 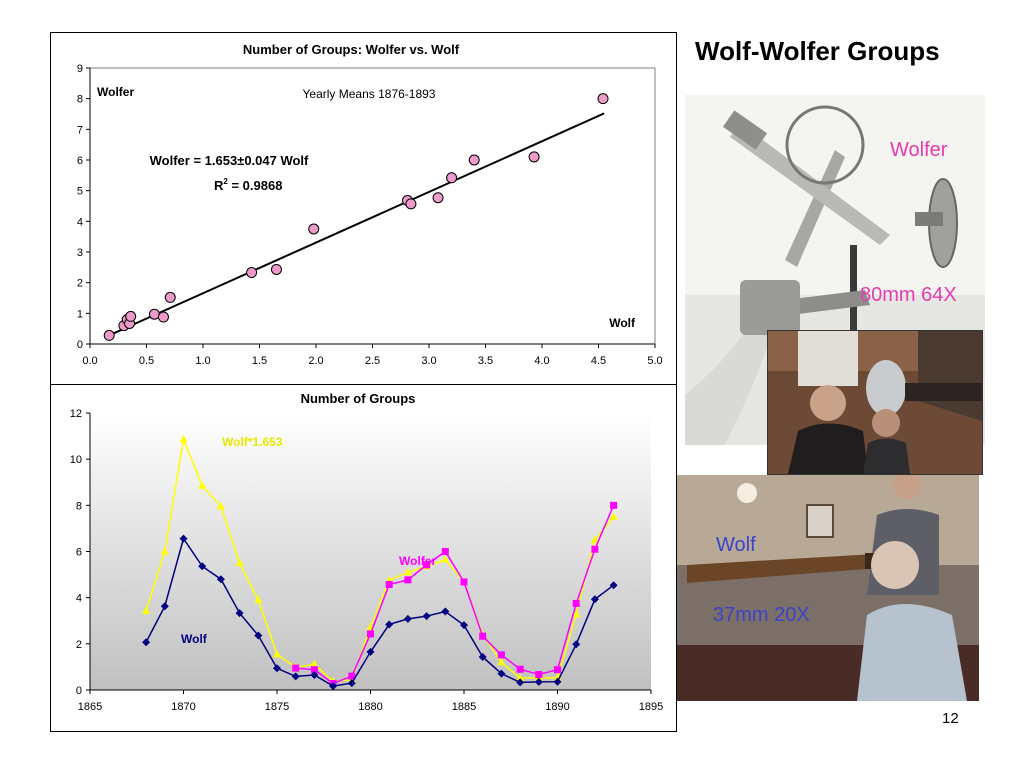 I want to click on scatter-y-tick-label: 7, so click(x=80, y=130).